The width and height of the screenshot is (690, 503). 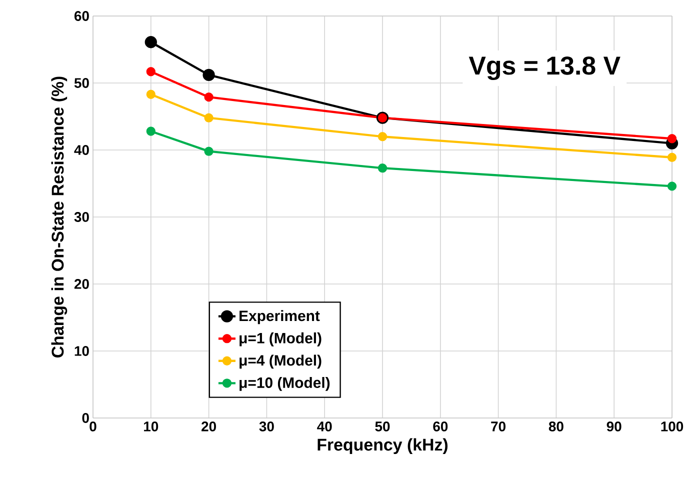 What do you see at coordinates (280, 317) in the screenshot?
I see `legend-label: Experiment` at bounding box center [280, 317].